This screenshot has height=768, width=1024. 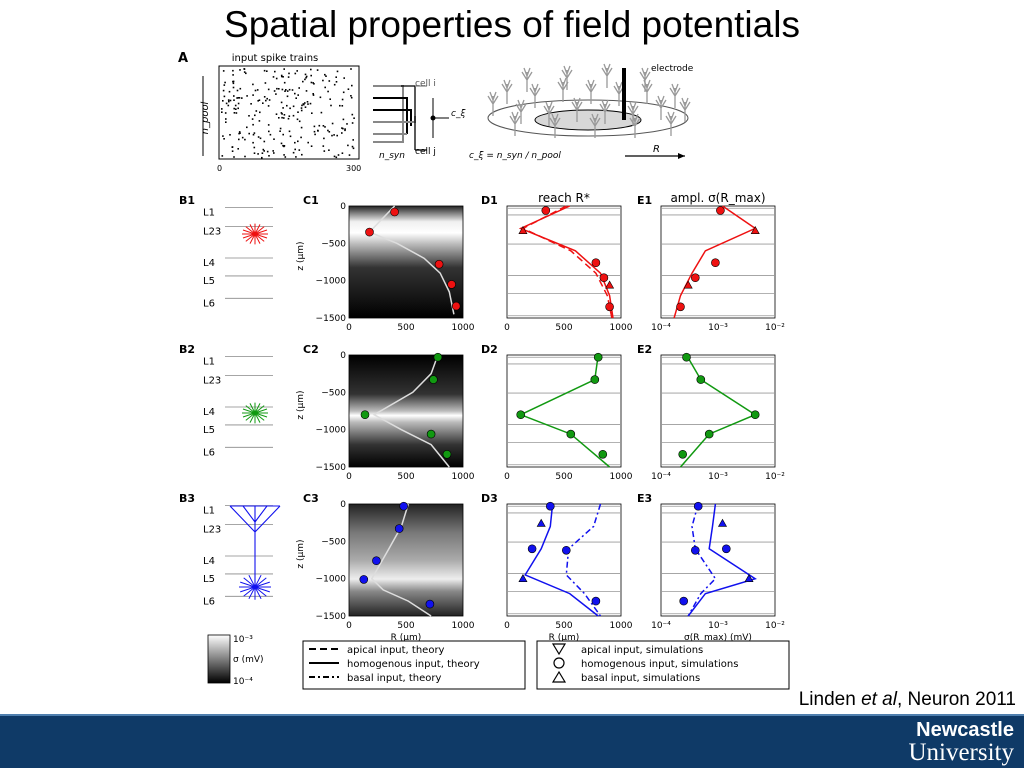 What do you see at coordinates (659, 664) in the screenshot?
I see `legend-sim-1: homogenous input, simulations` at bounding box center [659, 664].